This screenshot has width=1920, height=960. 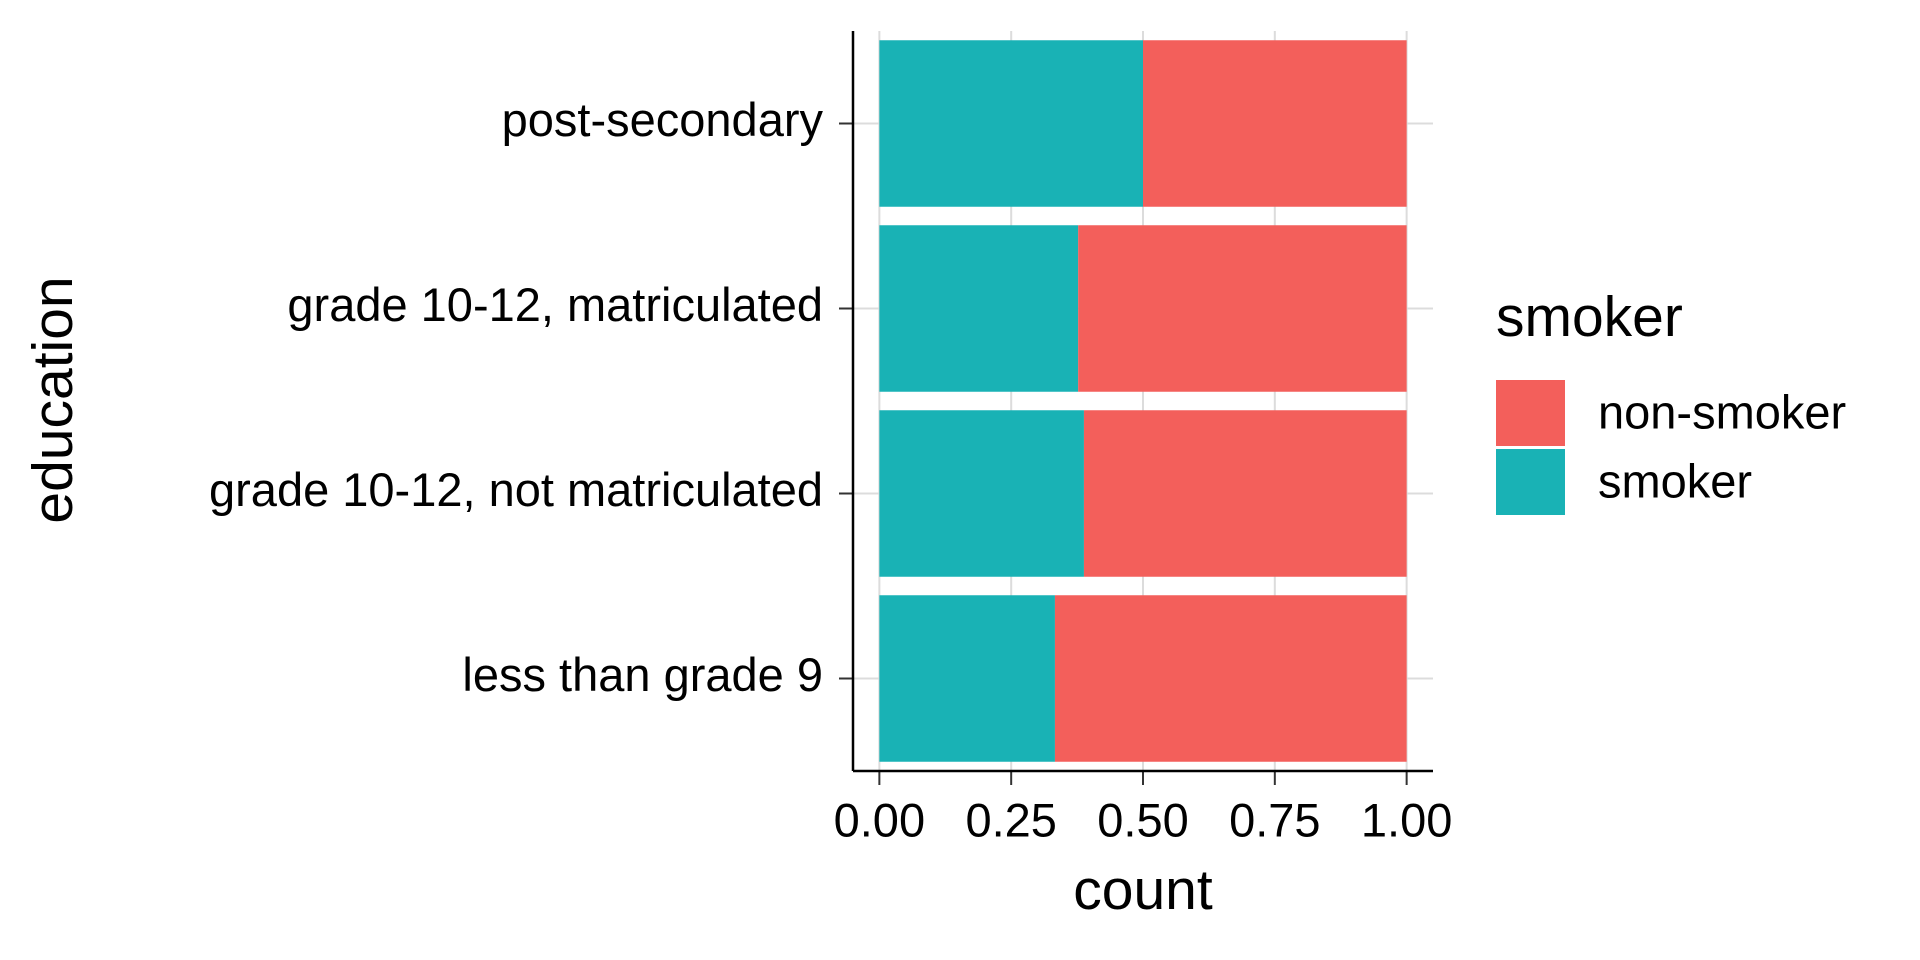 I want to click on x-tick-label: 0.00, so click(x=879, y=819).